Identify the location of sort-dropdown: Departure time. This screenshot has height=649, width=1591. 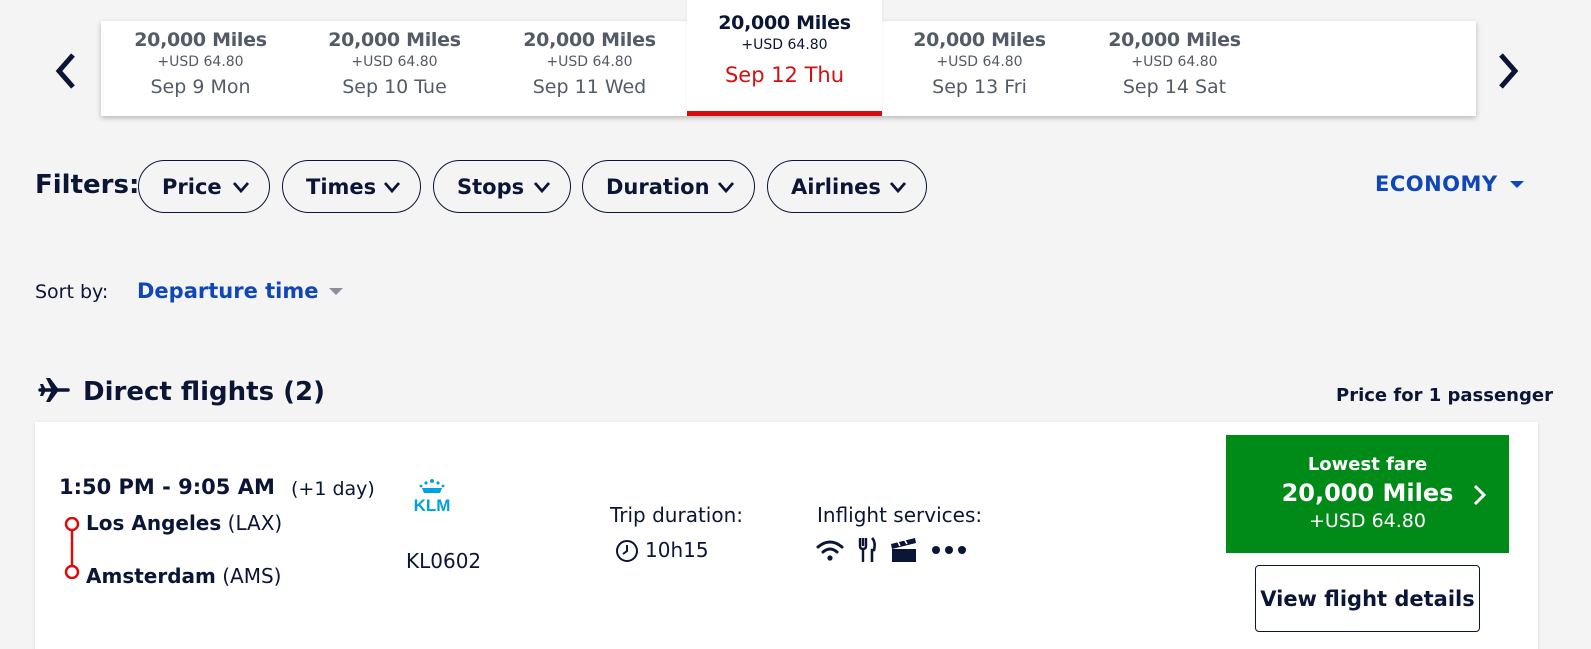
(240, 291).